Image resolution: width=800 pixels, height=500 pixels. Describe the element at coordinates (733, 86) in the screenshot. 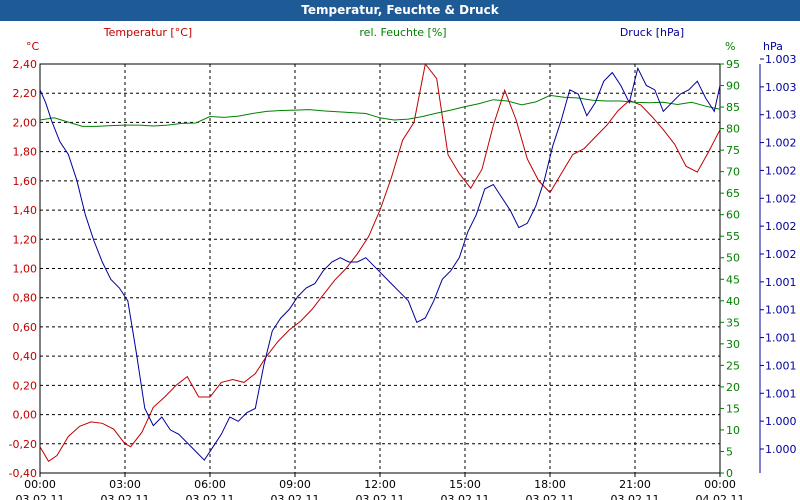

I see `humidity-tick-label: 90` at that location.